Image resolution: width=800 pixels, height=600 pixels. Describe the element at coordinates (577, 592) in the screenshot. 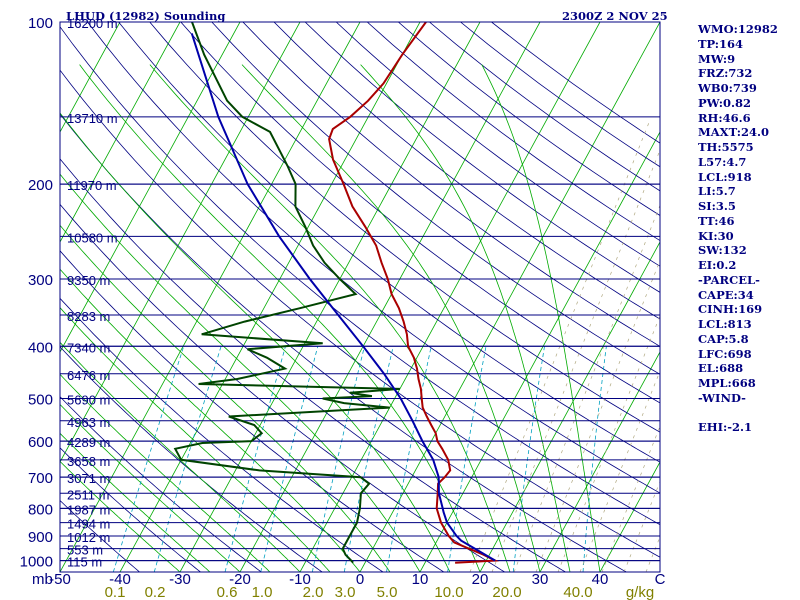

I see `mixing-ratio-label: 40.0` at that location.